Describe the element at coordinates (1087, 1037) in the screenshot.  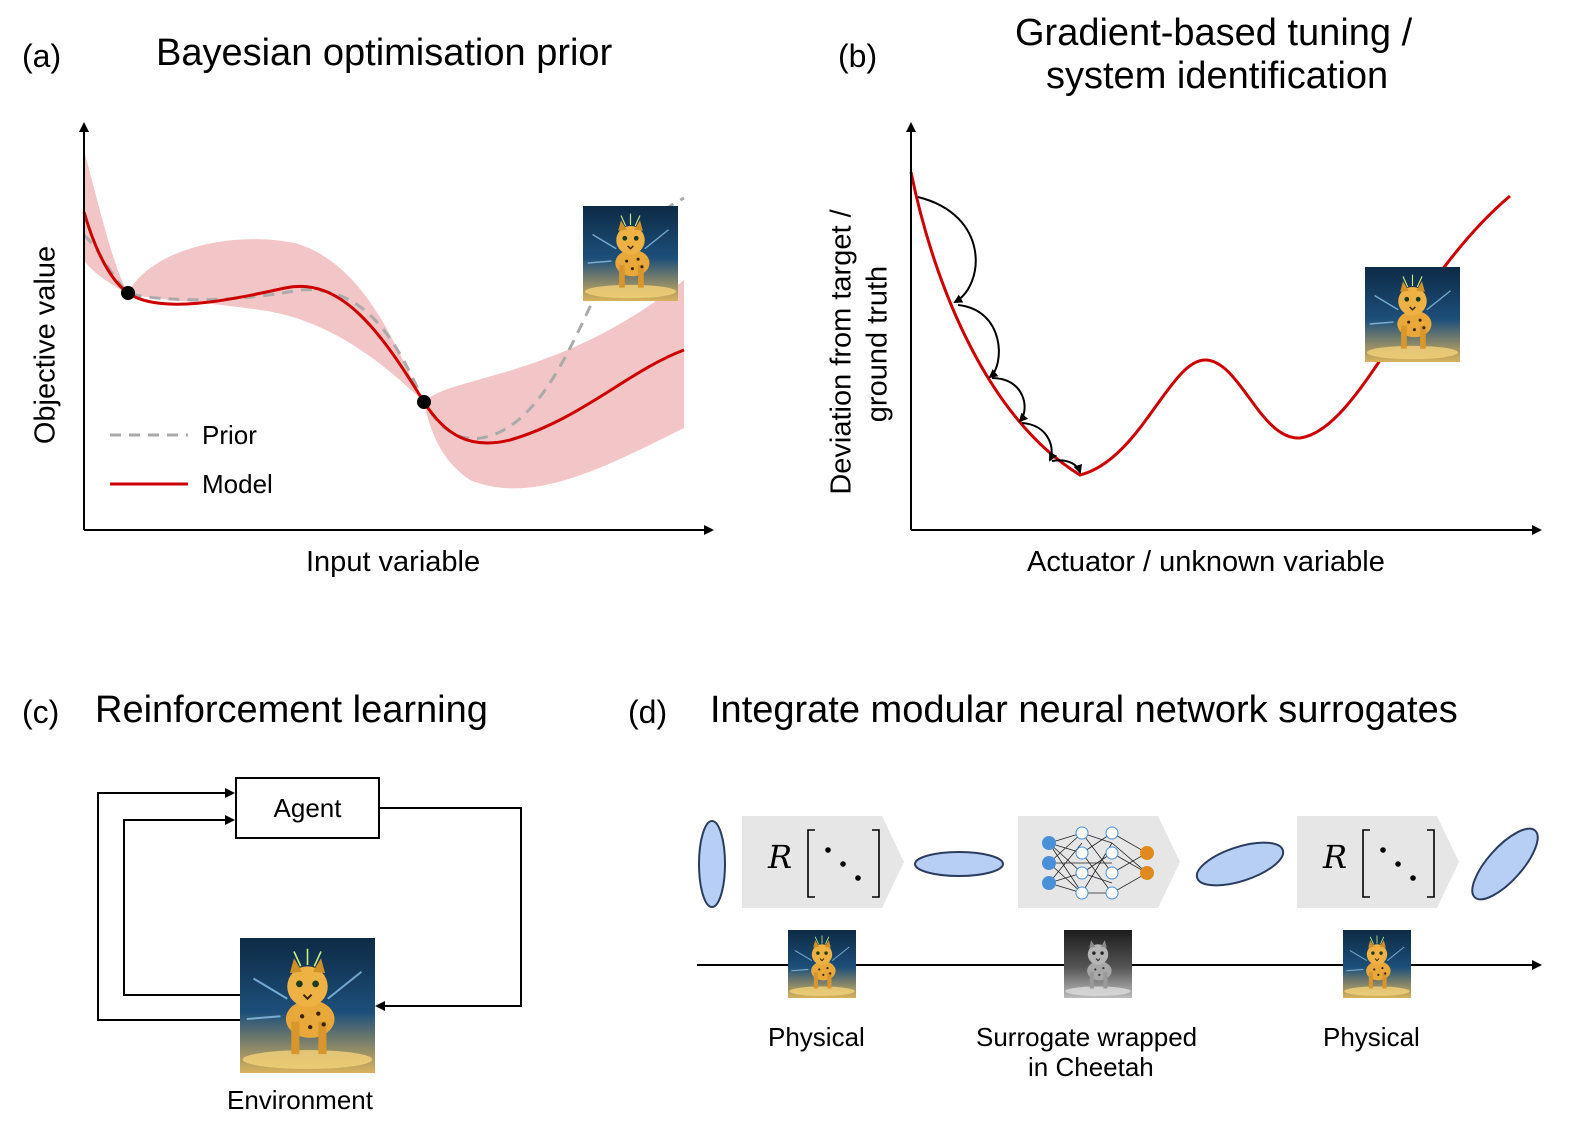
I see `caption-surrogate-line1: Surrogate wrapped` at that location.